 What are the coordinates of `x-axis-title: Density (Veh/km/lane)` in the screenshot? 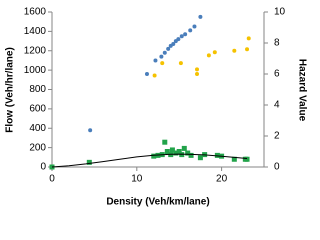 It's located at (157, 202).